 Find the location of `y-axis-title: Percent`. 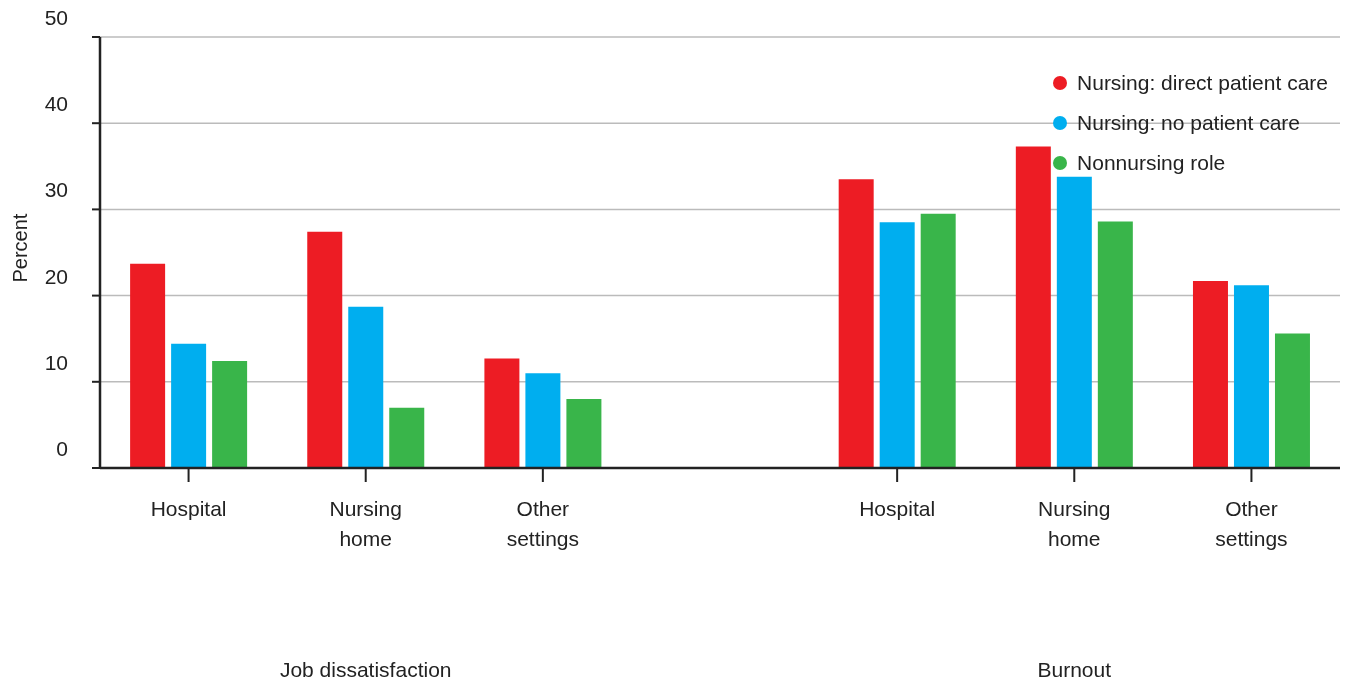

y-axis-title: Percent is located at coordinates (20, 248).